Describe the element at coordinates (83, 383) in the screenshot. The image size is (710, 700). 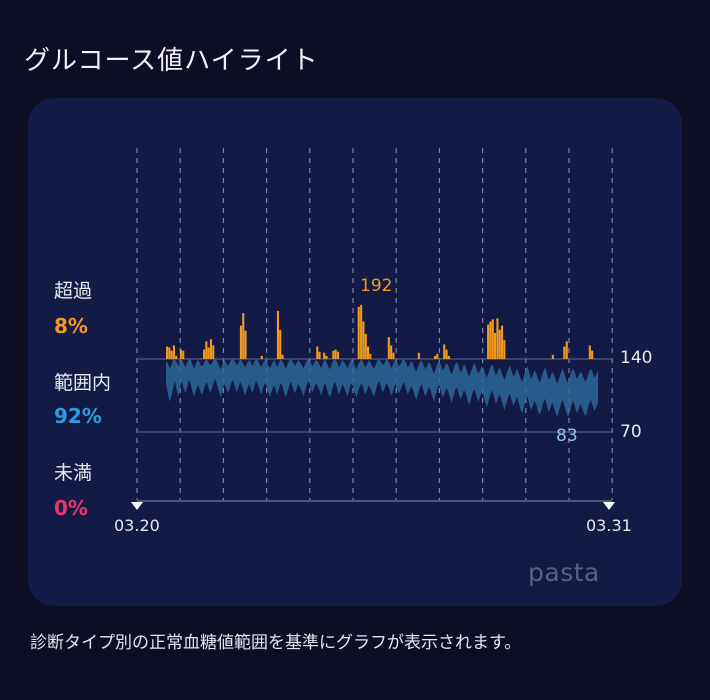
I see `legend-in-range-label: 範囲内` at that location.